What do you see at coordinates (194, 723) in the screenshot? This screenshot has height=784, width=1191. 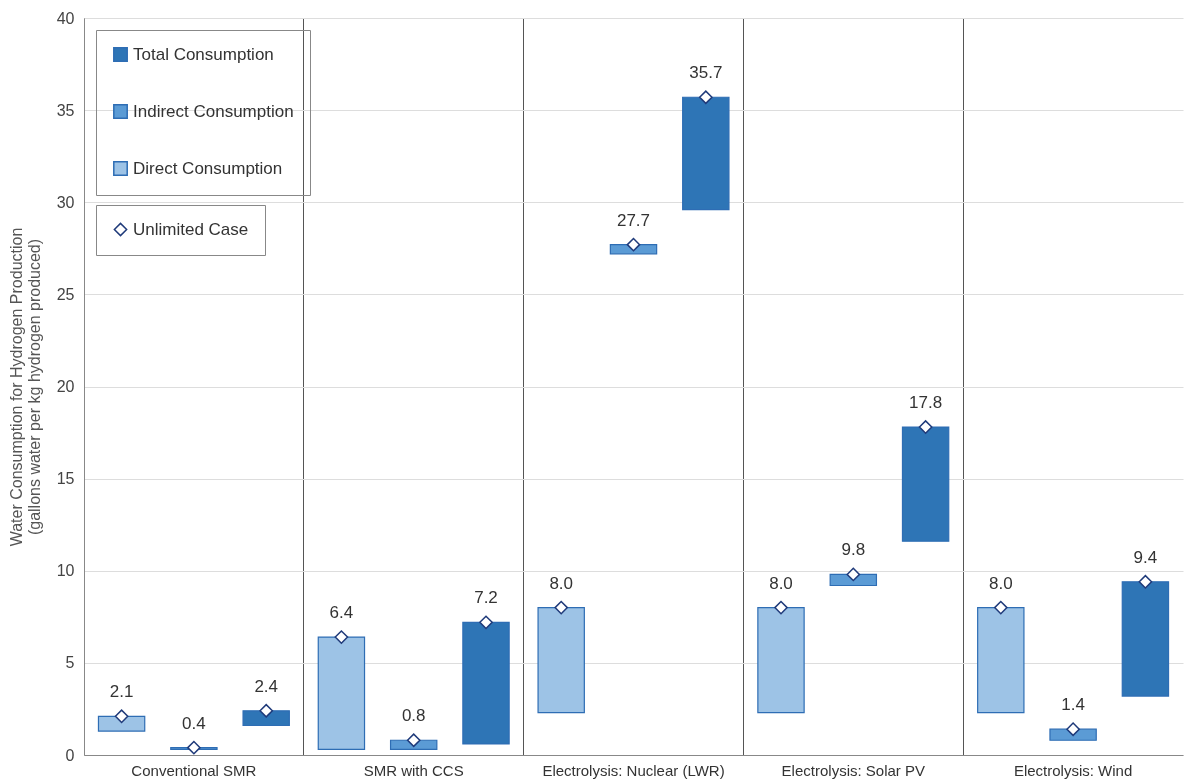 I see `data-label: 0.4` at bounding box center [194, 723].